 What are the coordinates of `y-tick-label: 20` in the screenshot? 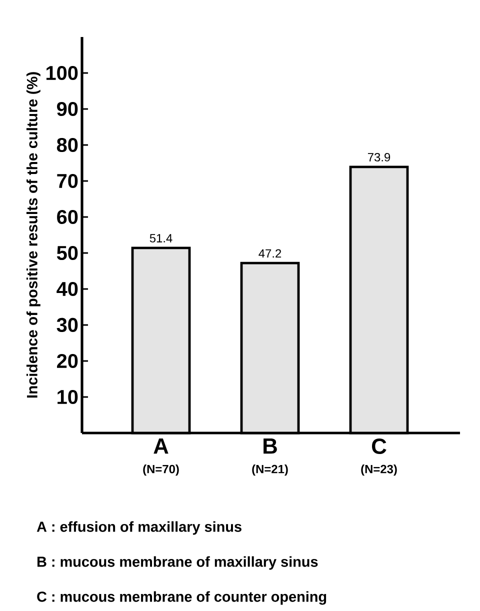 It's located at (67, 361).